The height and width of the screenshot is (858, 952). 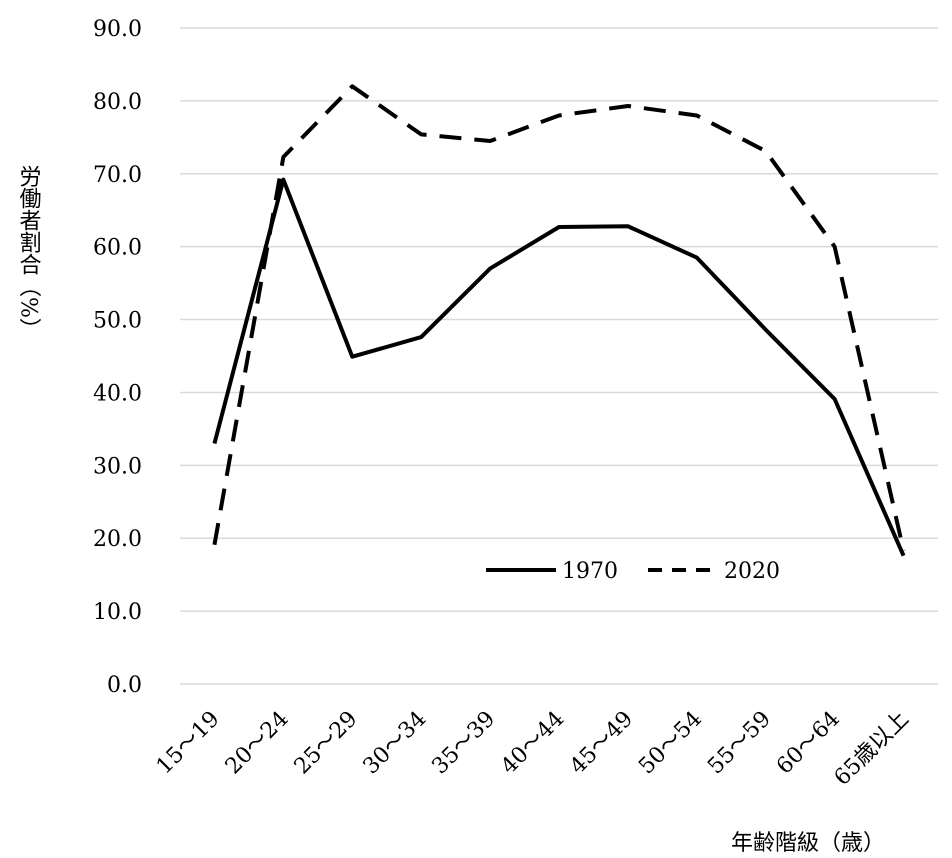 I want to click on x-tick-label: 20〜24, so click(x=257, y=743).